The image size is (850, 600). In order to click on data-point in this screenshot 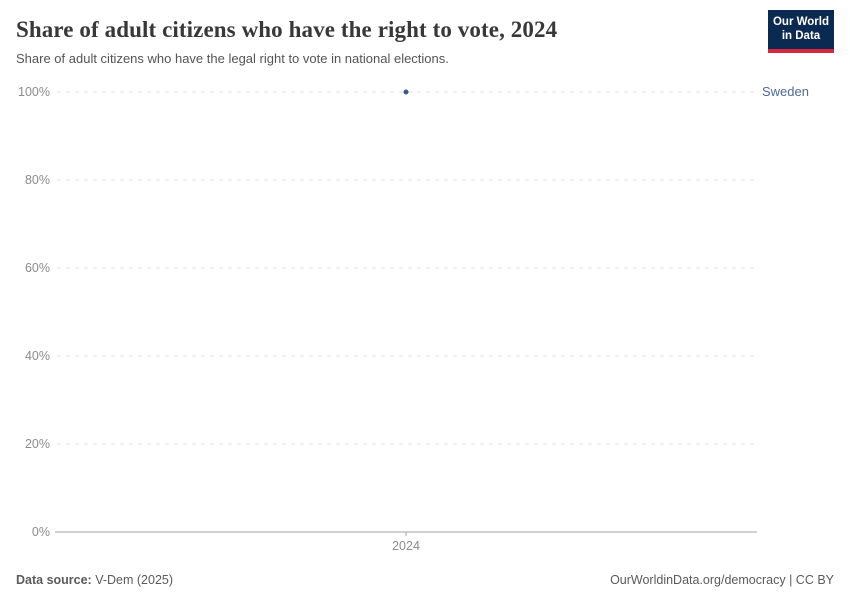, I will do `click(406, 92)`.